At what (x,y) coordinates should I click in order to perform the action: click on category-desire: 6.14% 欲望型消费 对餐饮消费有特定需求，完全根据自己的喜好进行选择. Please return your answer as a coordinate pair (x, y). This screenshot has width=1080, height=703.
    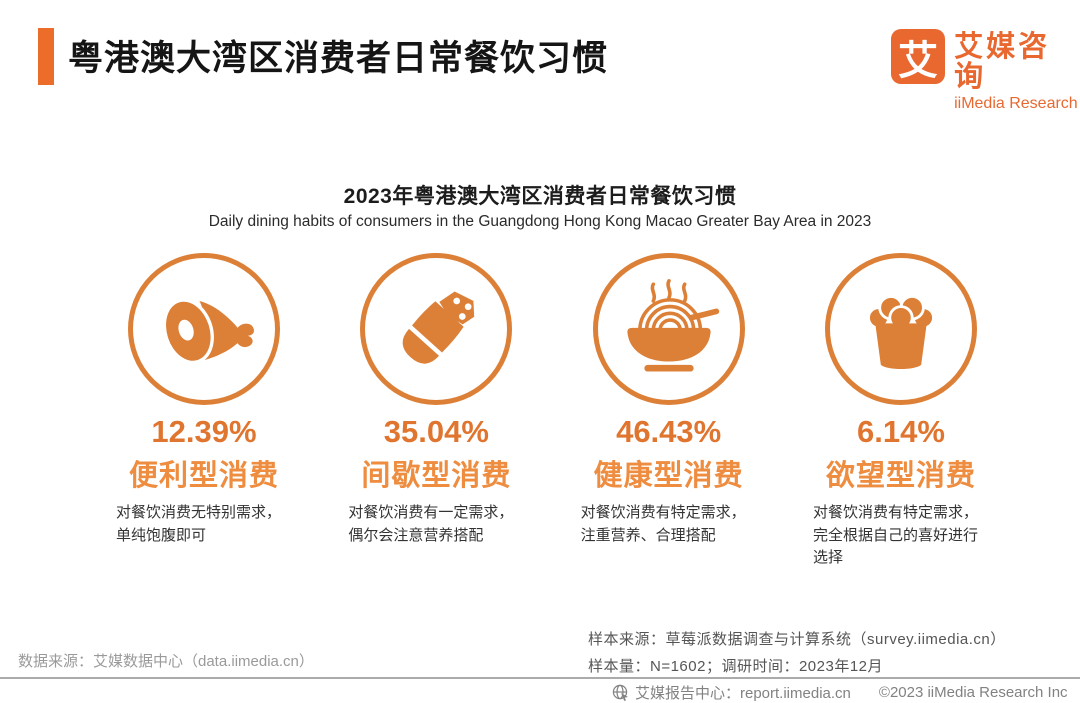
    Looking at the image, I should click on (901, 411).